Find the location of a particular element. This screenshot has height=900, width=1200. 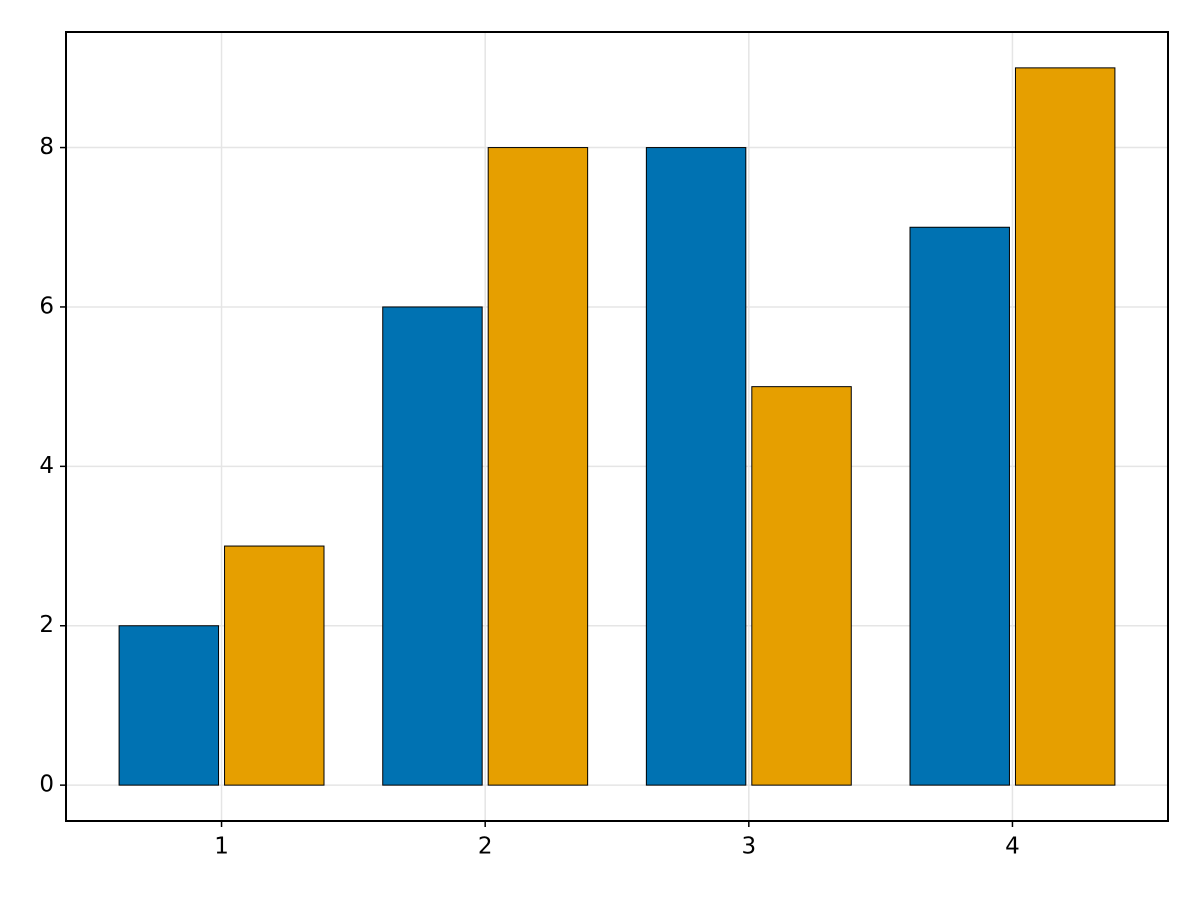

x-tick-label: 3 is located at coordinates (748, 847).